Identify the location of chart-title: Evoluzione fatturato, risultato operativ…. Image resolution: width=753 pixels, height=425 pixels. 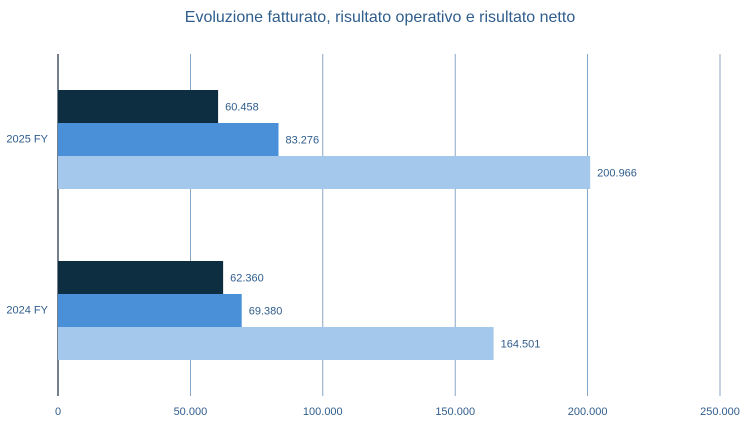
(380, 17).